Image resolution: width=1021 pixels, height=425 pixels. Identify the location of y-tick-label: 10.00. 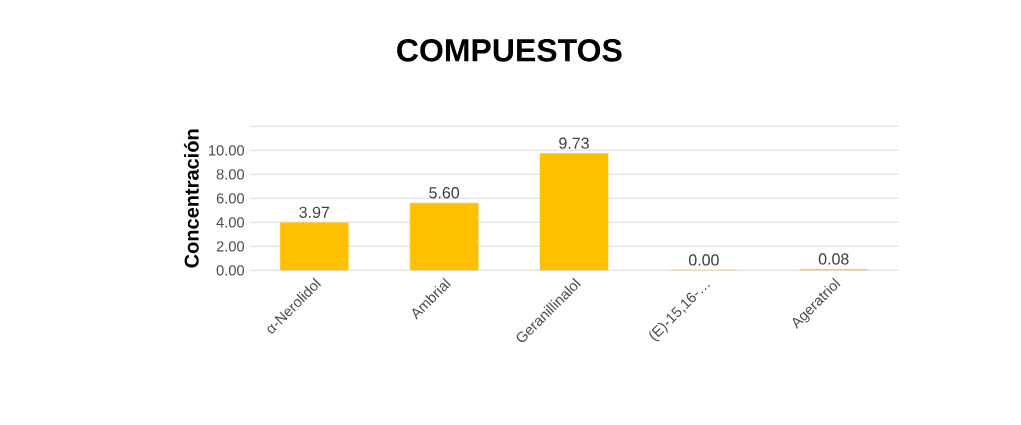
(227, 150).